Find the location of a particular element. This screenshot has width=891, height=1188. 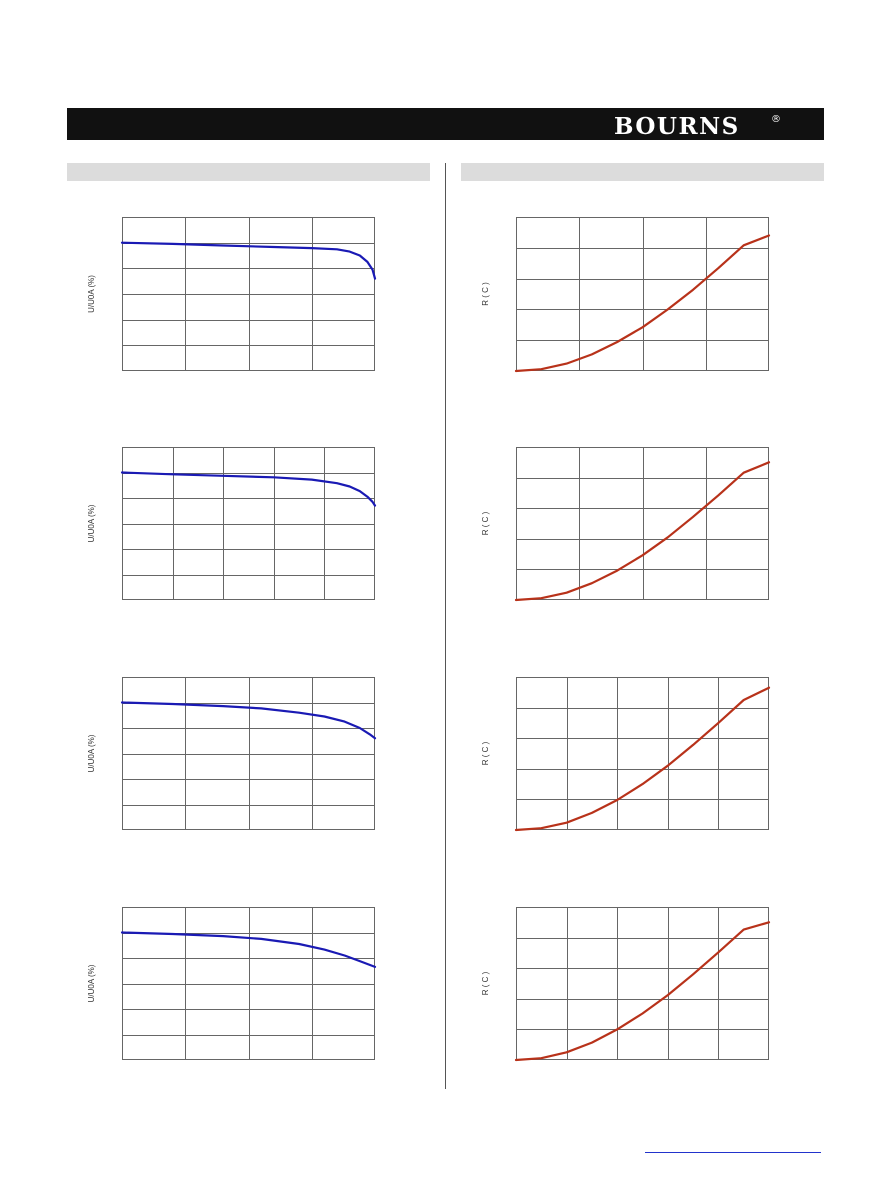

resistance-chart-1: R ( C ) is located at coordinates (626, 295).